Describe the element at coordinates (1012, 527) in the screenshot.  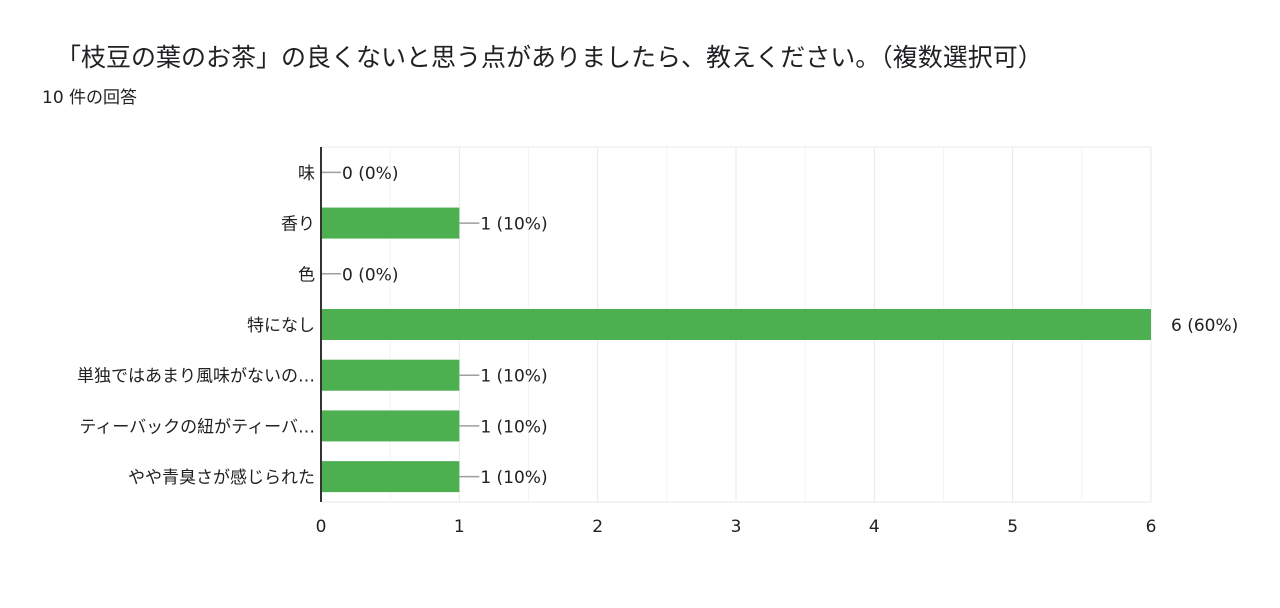
I see `x-tick-label: 5` at that location.